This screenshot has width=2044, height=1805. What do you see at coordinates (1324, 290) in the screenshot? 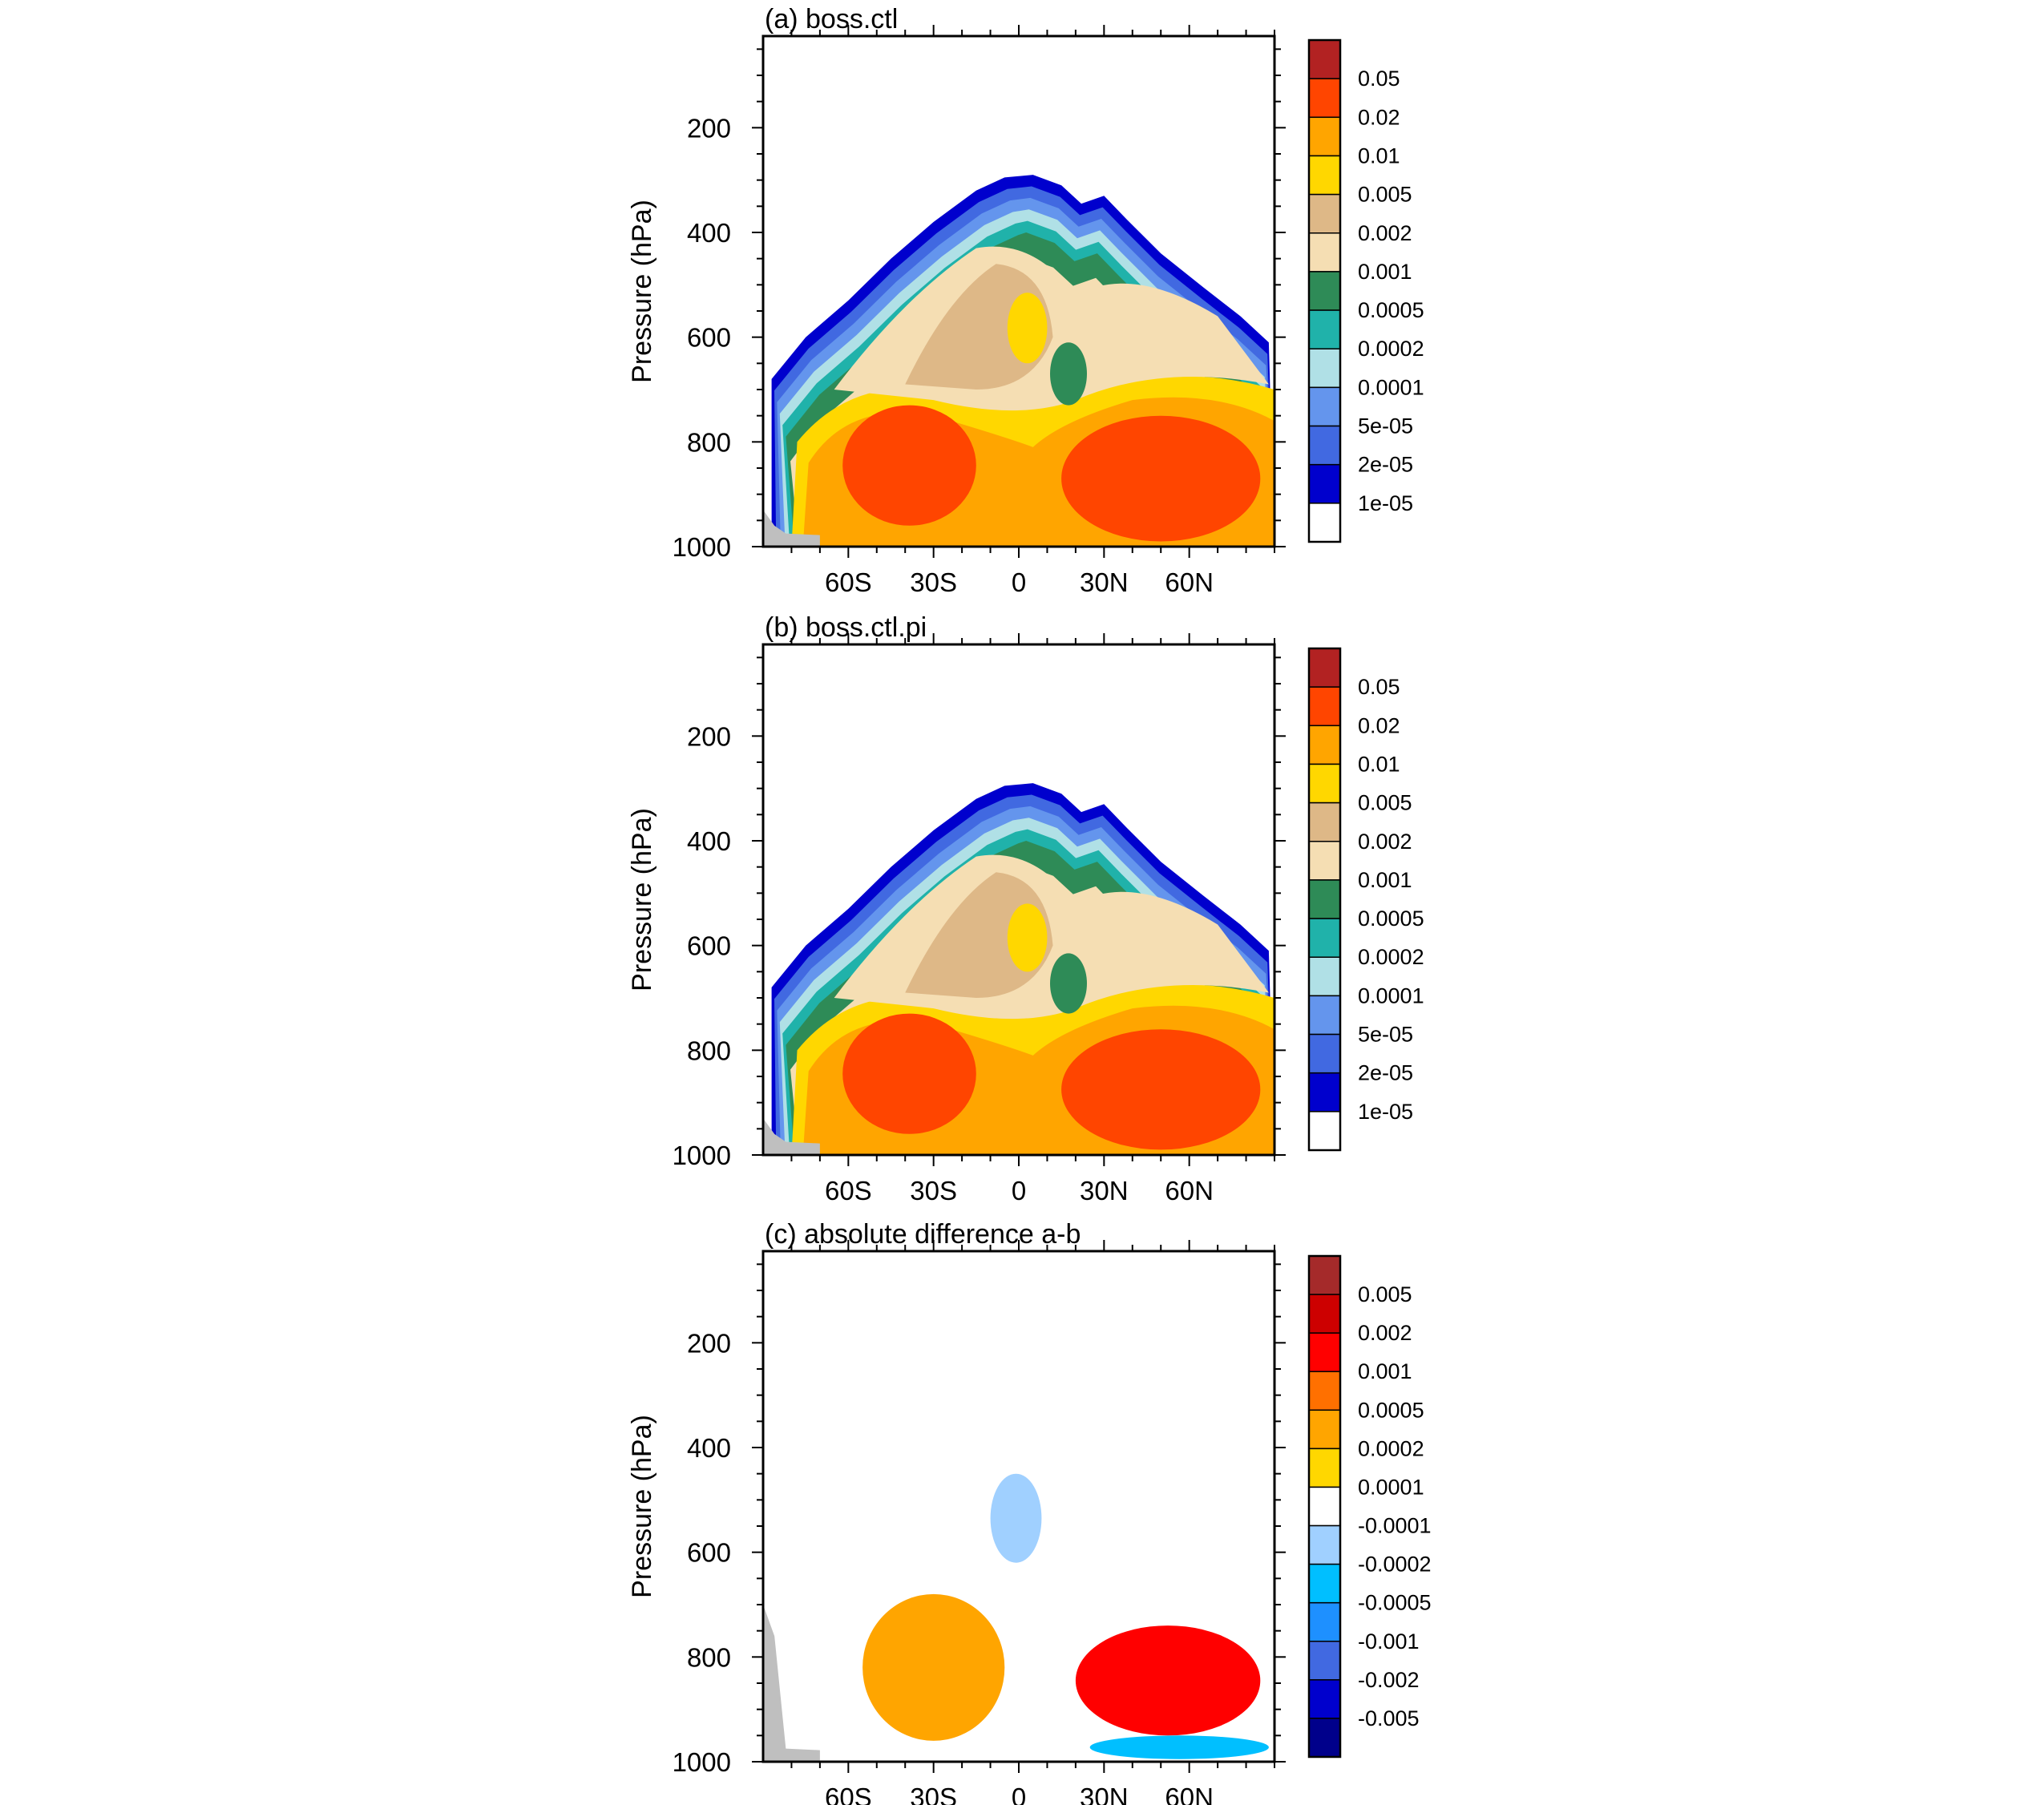
I see `colorbar-frame` at bounding box center [1324, 290].